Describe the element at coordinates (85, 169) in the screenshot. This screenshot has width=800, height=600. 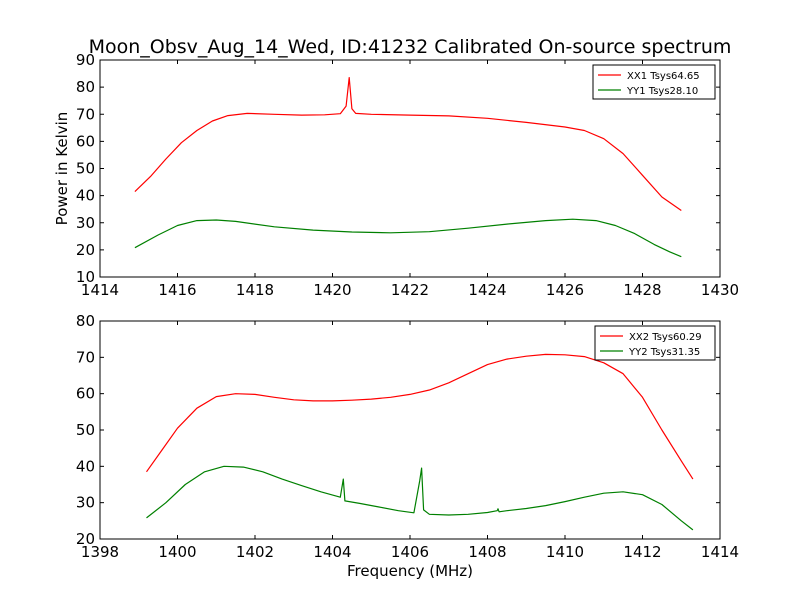
I see `top-y-tick-label: 50` at that location.